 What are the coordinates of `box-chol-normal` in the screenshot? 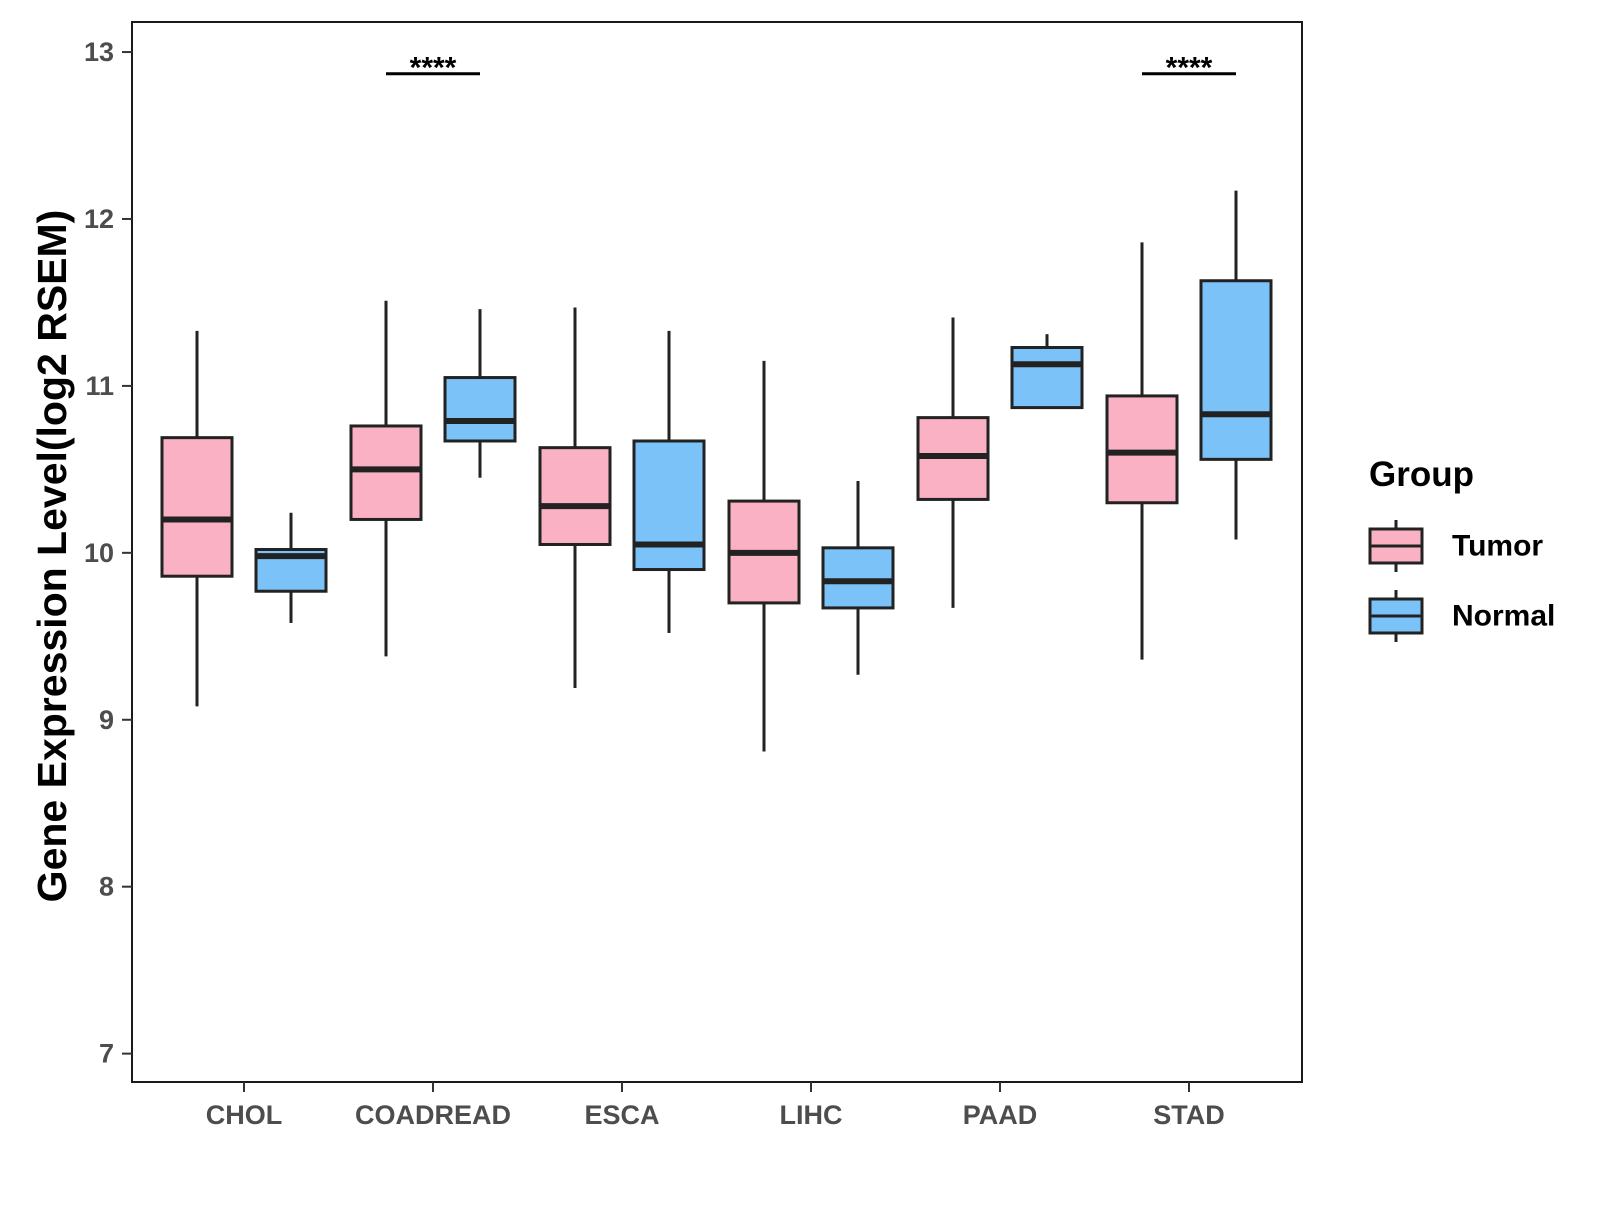 It's located at (291, 567).